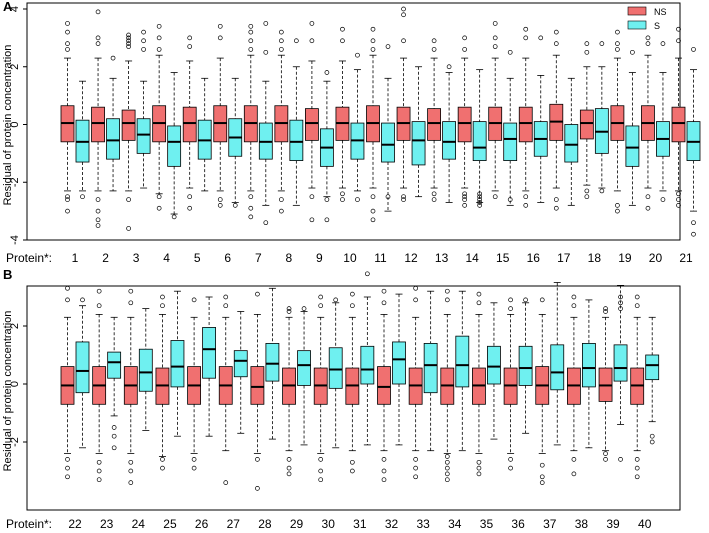 The height and width of the screenshot is (533, 709). Describe the element at coordinates (289, 258) in the screenshot. I see `category-label: 8` at that location.